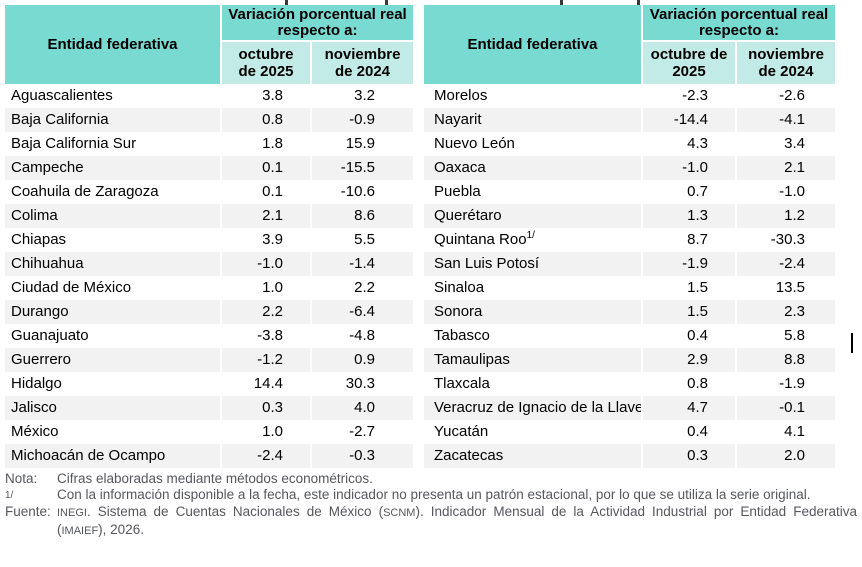 This screenshot has height=567, width=862. What do you see at coordinates (532, 360) in the screenshot?
I see `entity-name: Tamaulipas` at bounding box center [532, 360].